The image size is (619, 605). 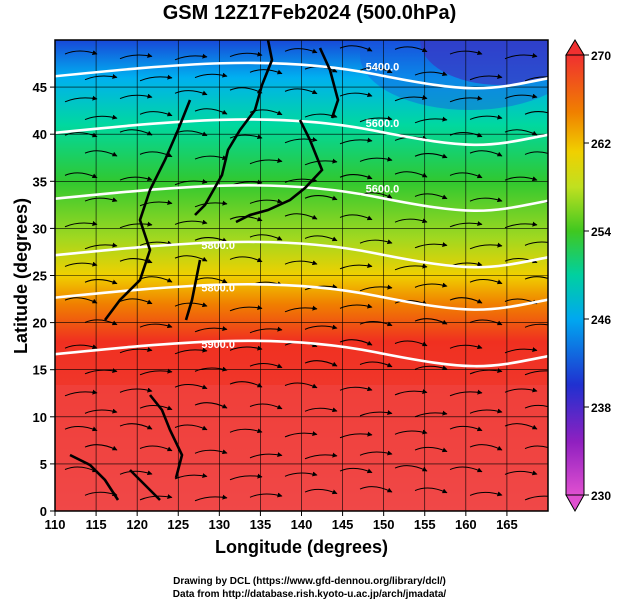 I want to click on x-tick-label: 145, so click(x=343, y=524).